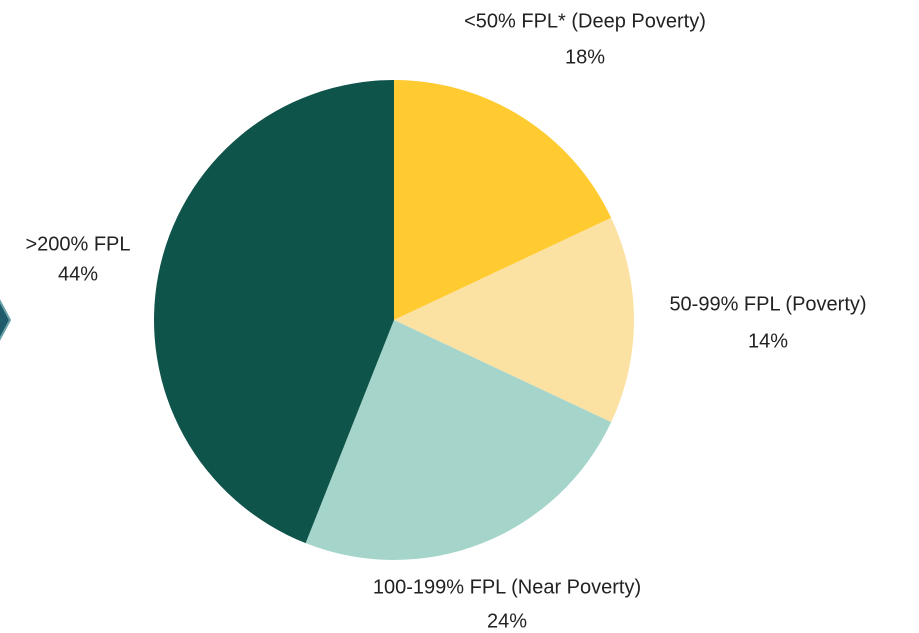 The width and height of the screenshot is (919, 633). Describe the element at coordinates (585, 57) in the screenshot. I see `slice-value-label: 18%` at that location.